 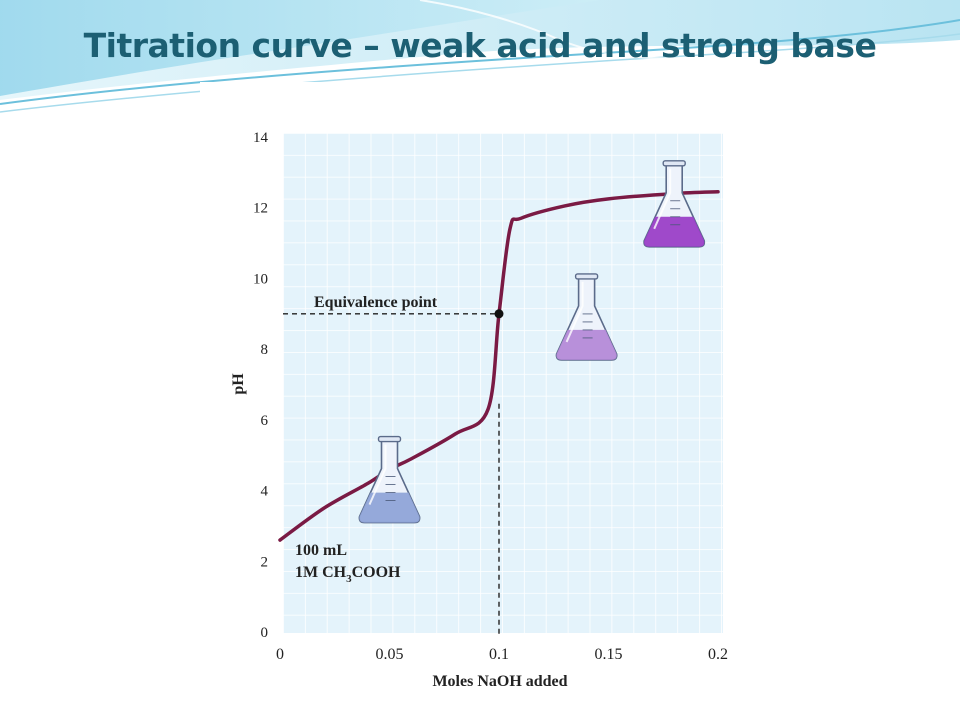 I want to click on y-tick-label: 8, so click(x=265, y=350).